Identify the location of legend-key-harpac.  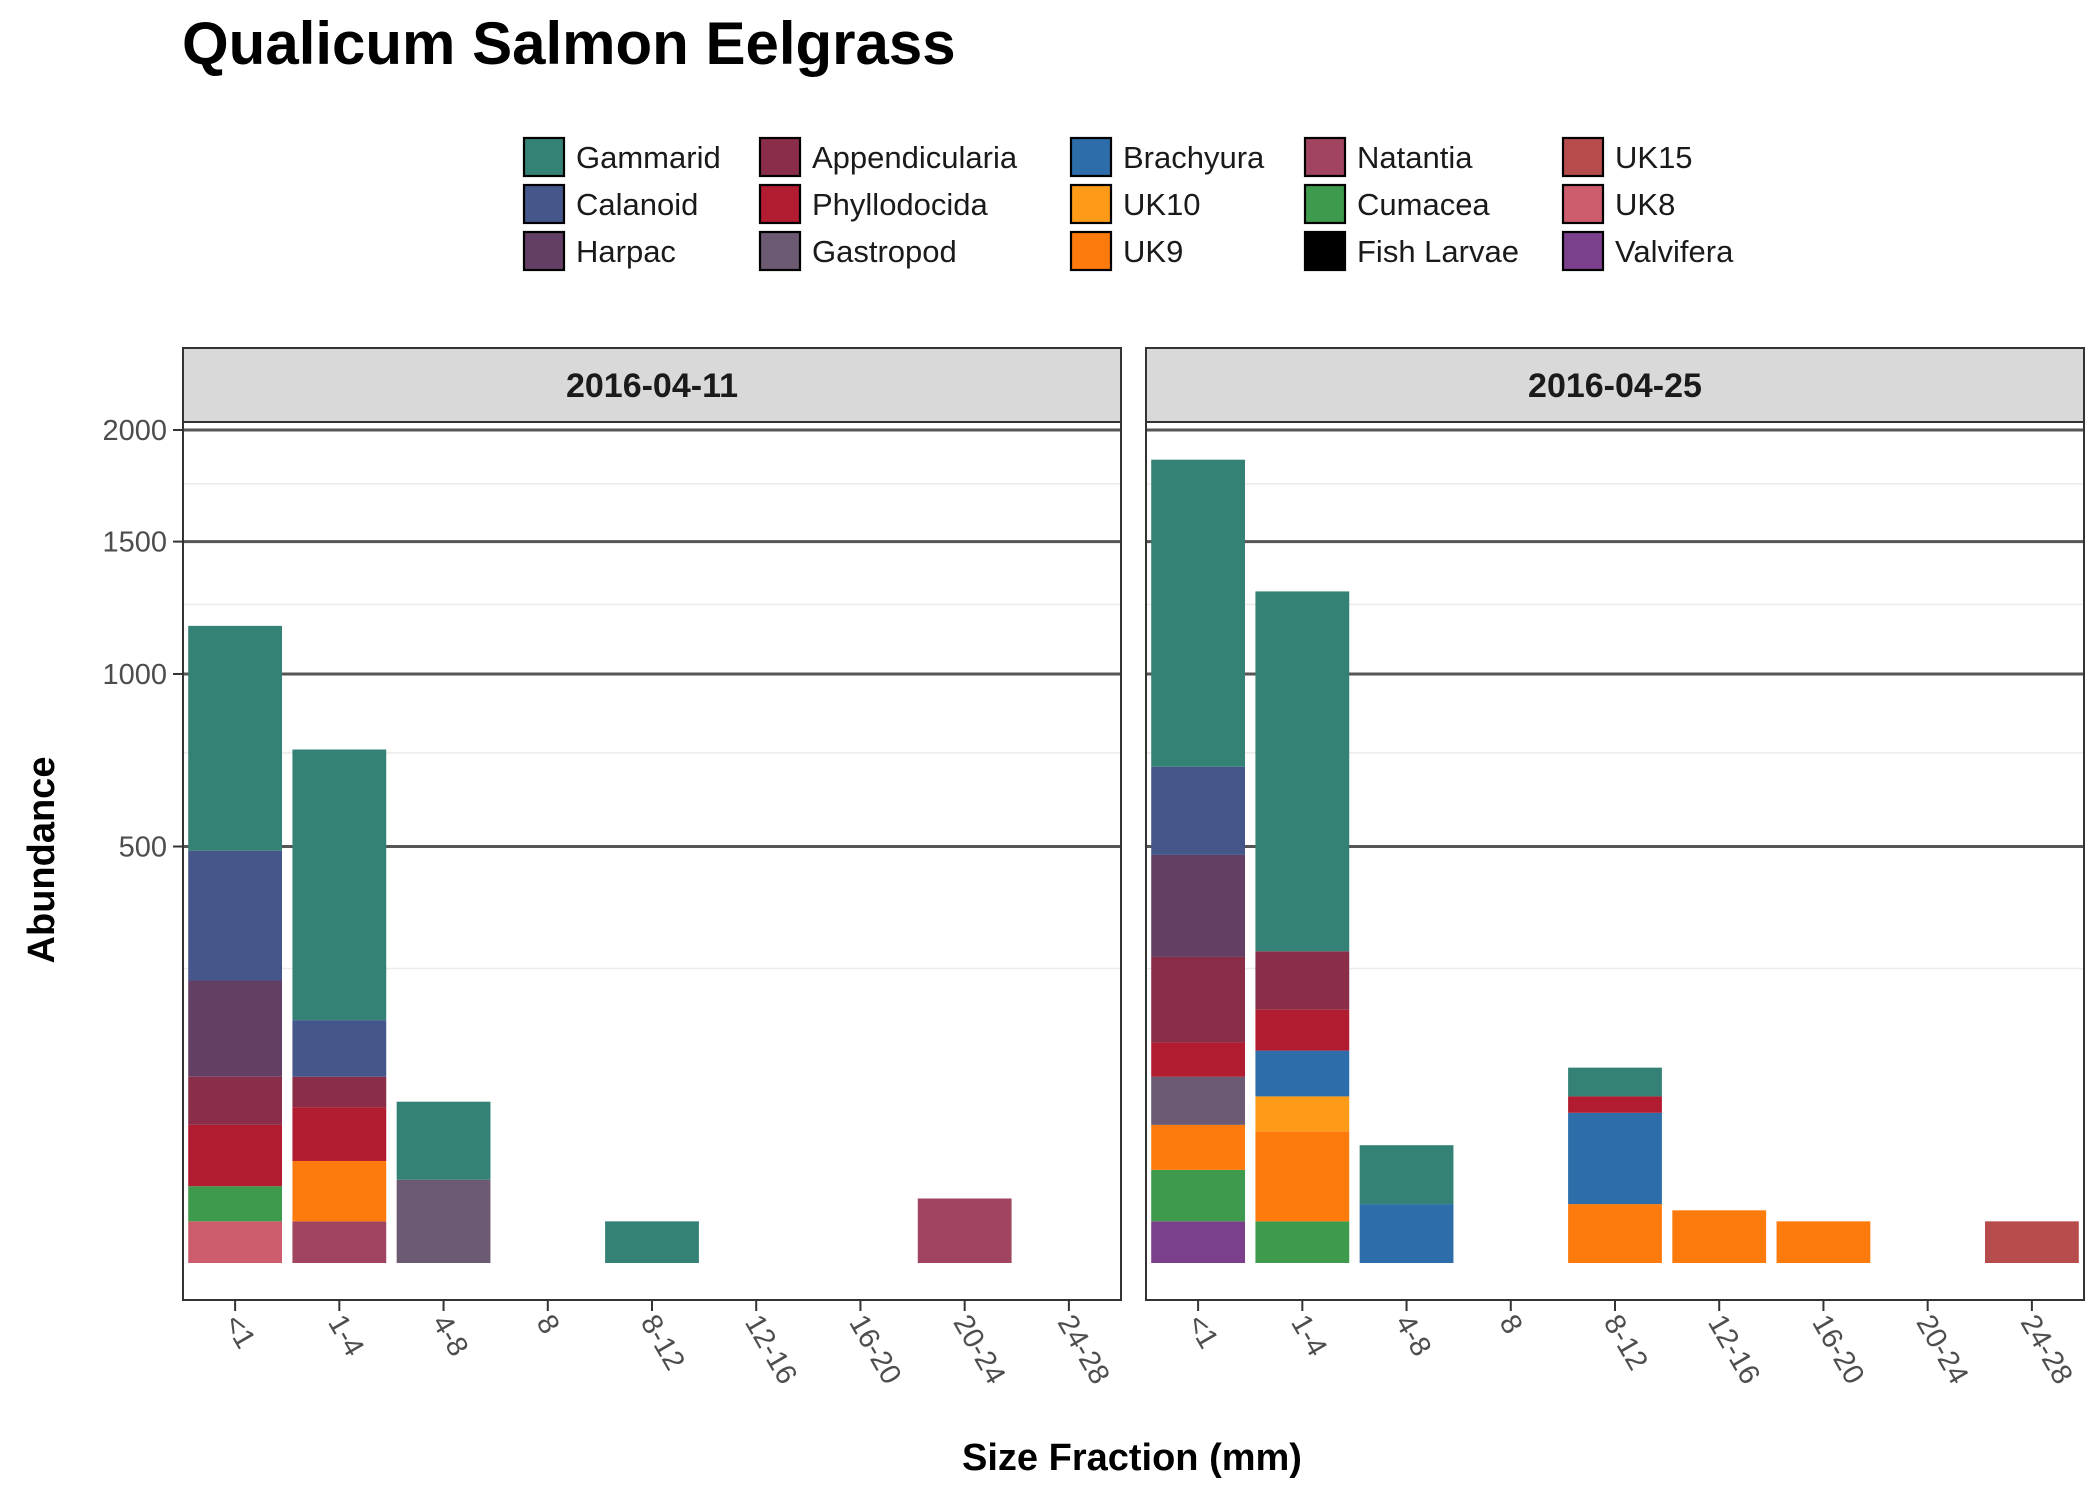
(544, 251).